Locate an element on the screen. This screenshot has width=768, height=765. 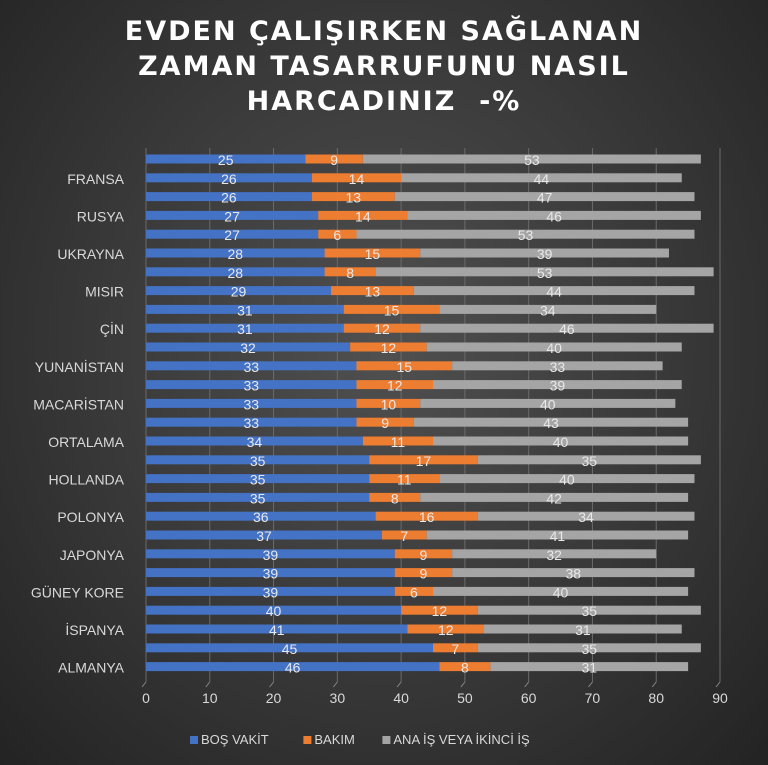
category-label: MISIR is located at coordinates (104, 292).